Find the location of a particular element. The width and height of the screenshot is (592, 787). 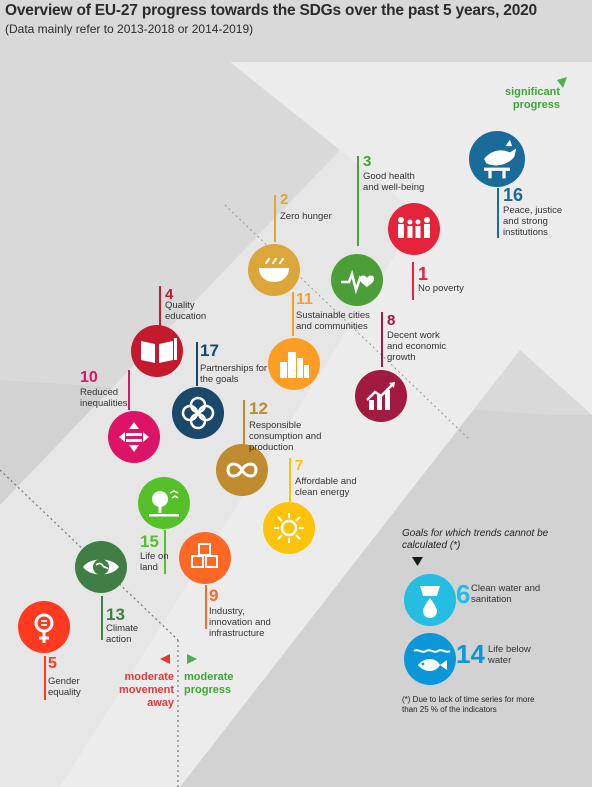

growth-chart-icon is located at coordinates (381, 396).